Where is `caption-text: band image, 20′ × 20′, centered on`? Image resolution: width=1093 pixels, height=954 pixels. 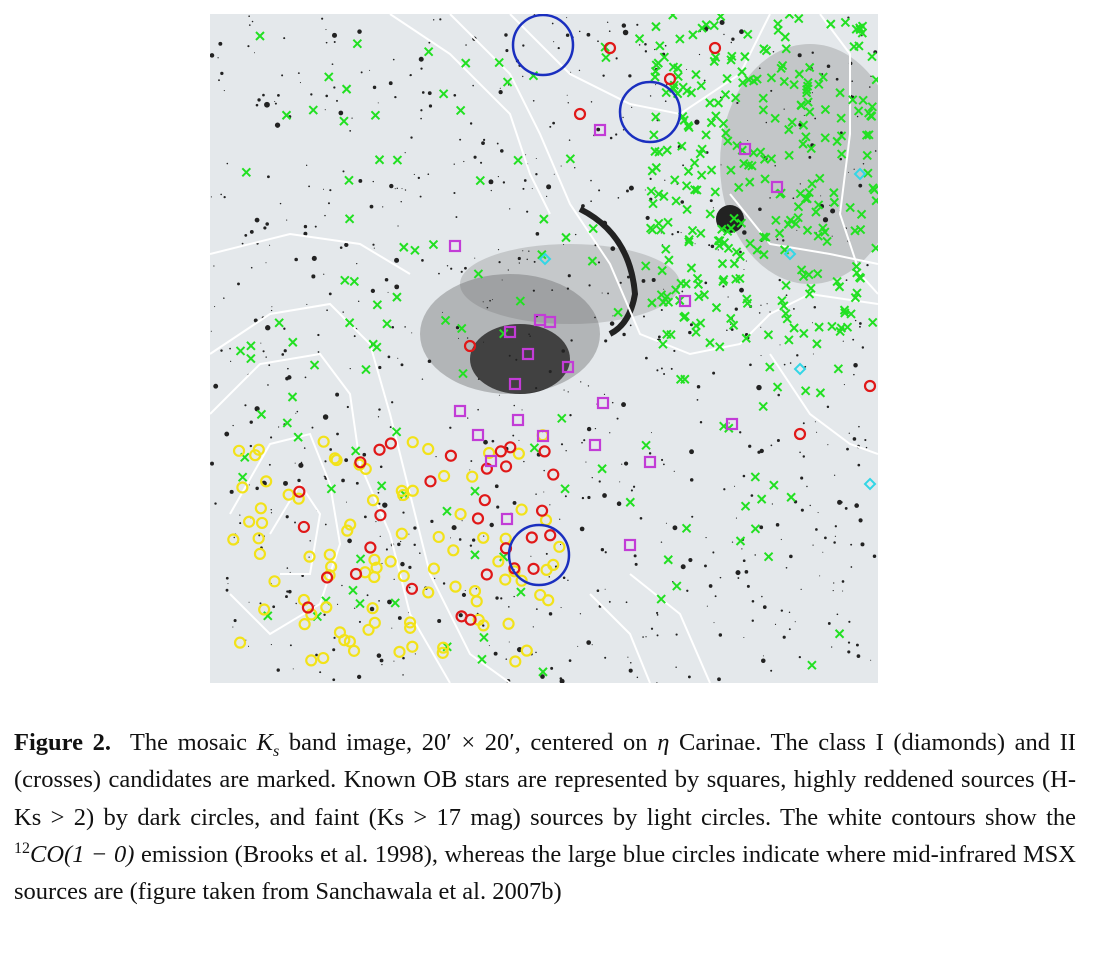
caption-text: band image, 20′ × 20′, centered on is located at coordinates (468, 742).